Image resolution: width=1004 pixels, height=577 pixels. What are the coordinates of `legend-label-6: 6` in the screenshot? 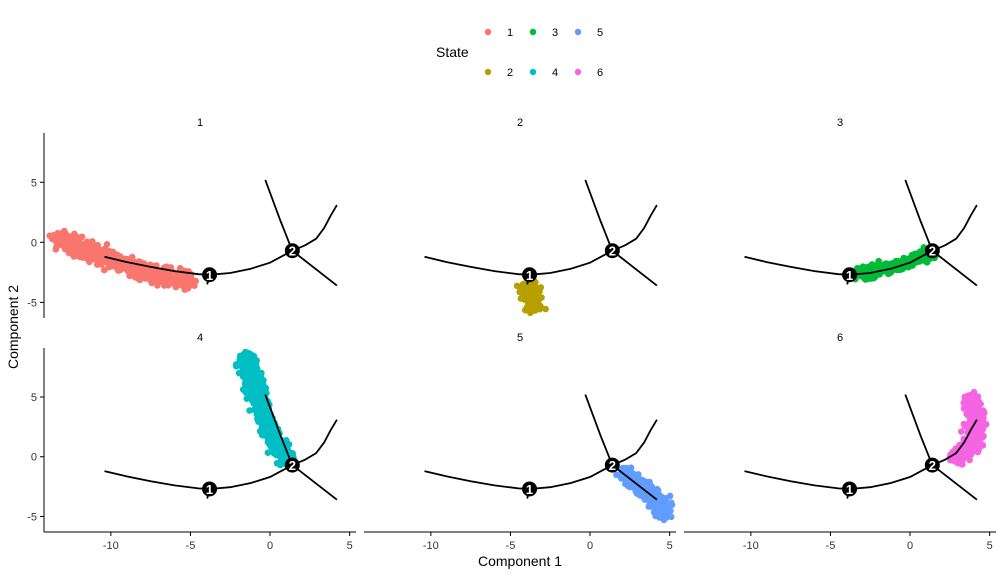 It's located at (600, 73).